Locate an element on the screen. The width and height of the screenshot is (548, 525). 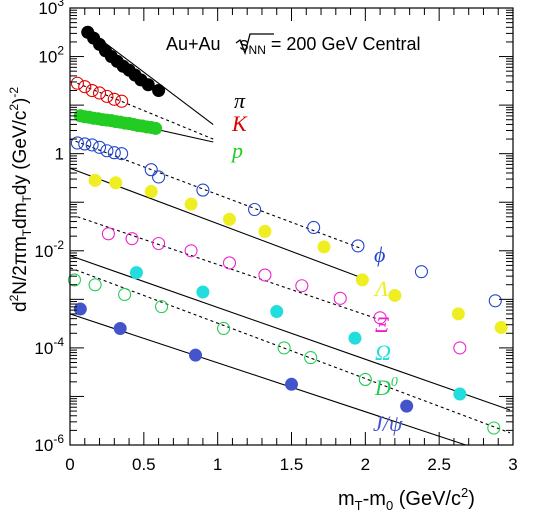
x-tick-label: 0 is located at coordinates (69, 464).